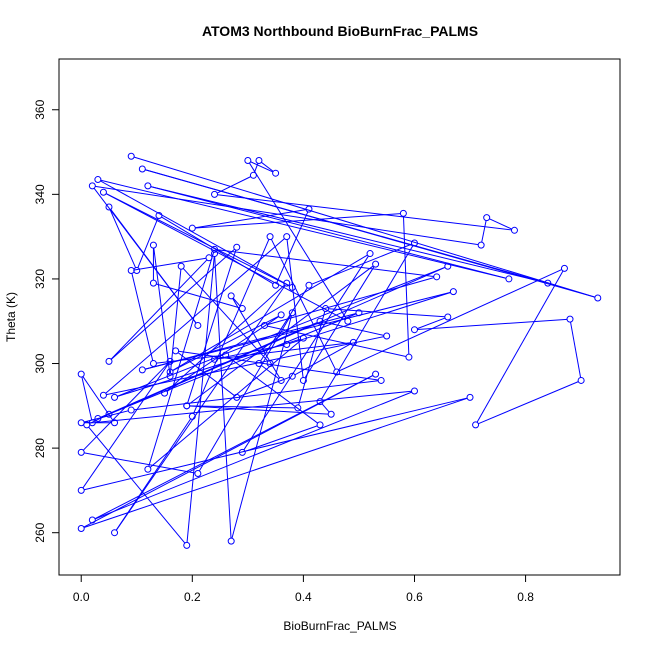  What do you see at coordinates (40, 448) in the screenshot?
I see `y-tick-label: 280` at bounding box center [40, 448].